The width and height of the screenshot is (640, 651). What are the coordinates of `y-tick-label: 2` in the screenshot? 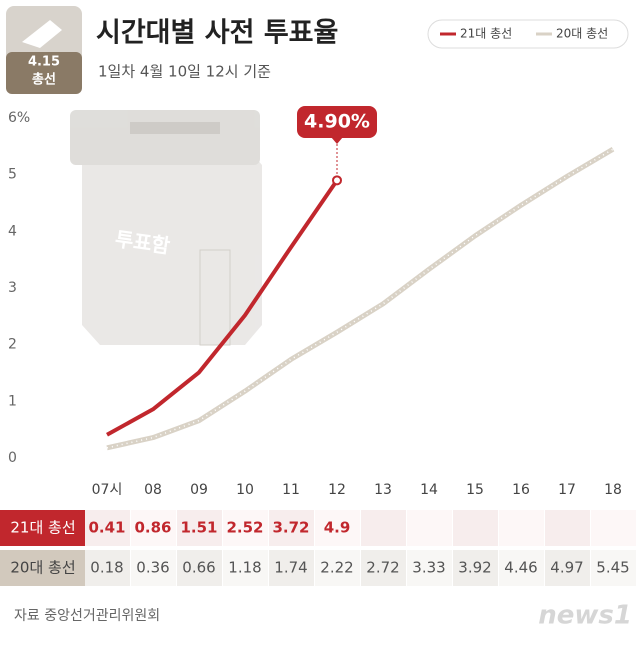 It's located at (12, 345).